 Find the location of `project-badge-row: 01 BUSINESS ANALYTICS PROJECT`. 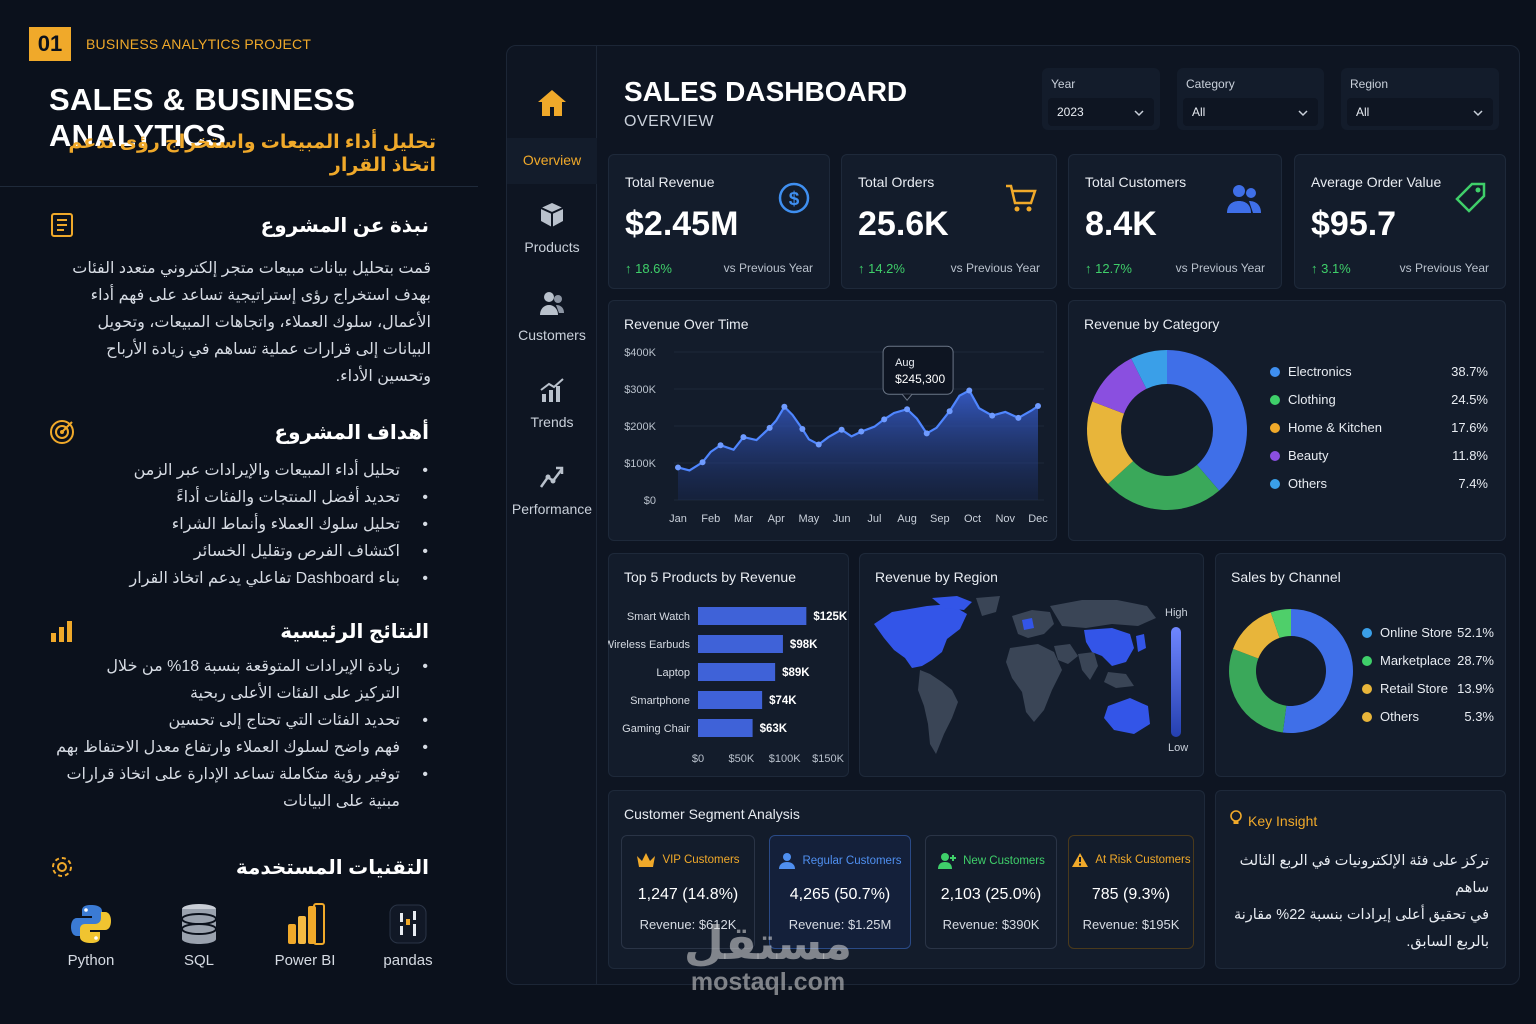

project-badge-row: 01 BUSINESS ANALYTICS PROJECT is located at coordinates (170, 44).